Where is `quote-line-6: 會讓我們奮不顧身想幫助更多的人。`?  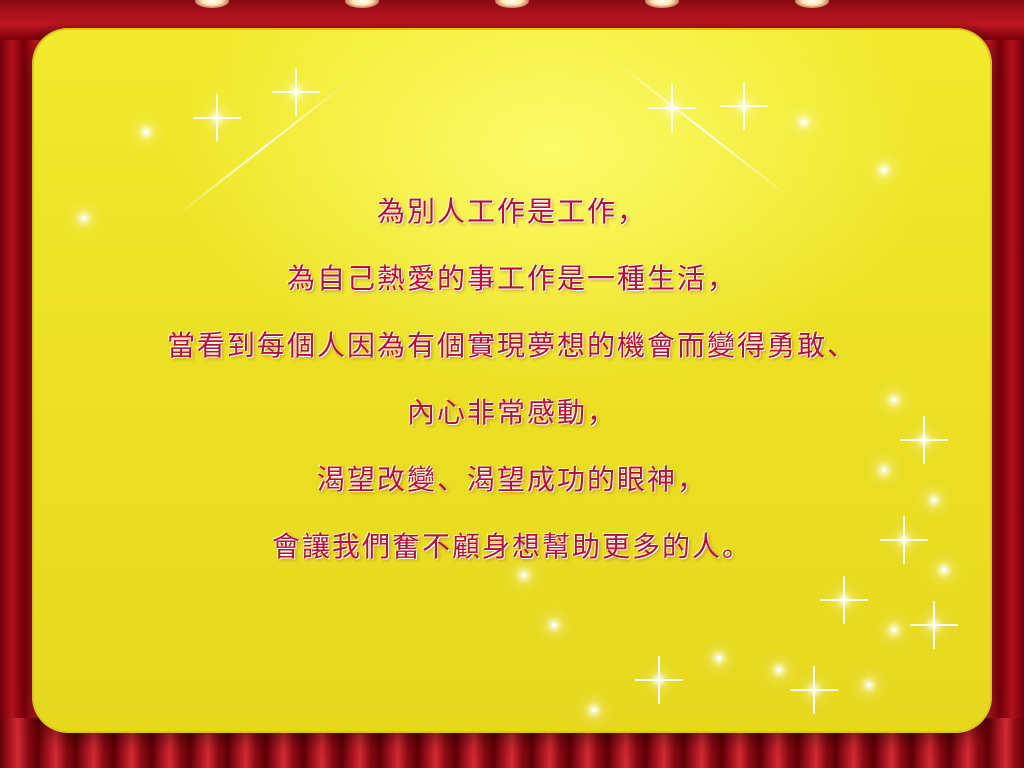
quote-line-6: 會讓我們奮不顧身想幫助更多的人。 is located at coordinates (511, 546).